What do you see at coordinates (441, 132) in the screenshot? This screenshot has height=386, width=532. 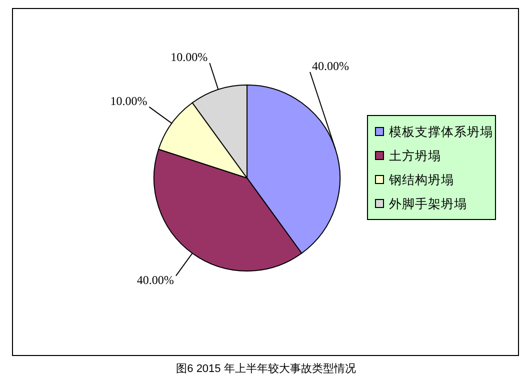 I see `legend-label: 模板支撑体系坍塌` at bounding box center [441, 132].